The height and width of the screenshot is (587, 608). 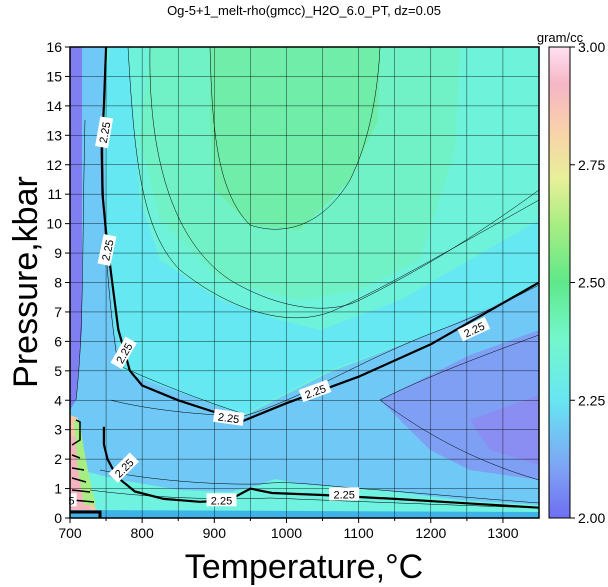 What do you see at coordinates (591, 518) in the screenshot?
I see `colorbar-tick-label: 2.00` at bounding box center [591, 518].